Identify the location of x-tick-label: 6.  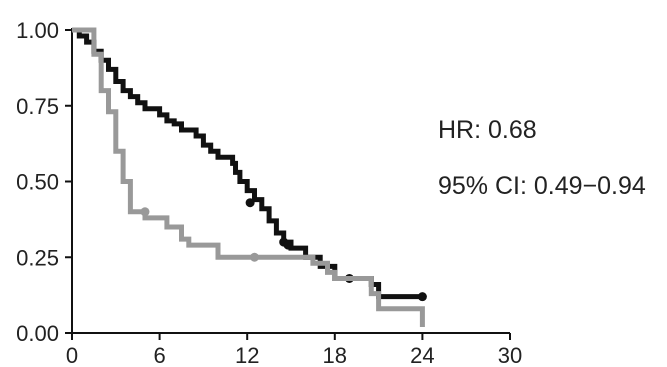
(159, 355).